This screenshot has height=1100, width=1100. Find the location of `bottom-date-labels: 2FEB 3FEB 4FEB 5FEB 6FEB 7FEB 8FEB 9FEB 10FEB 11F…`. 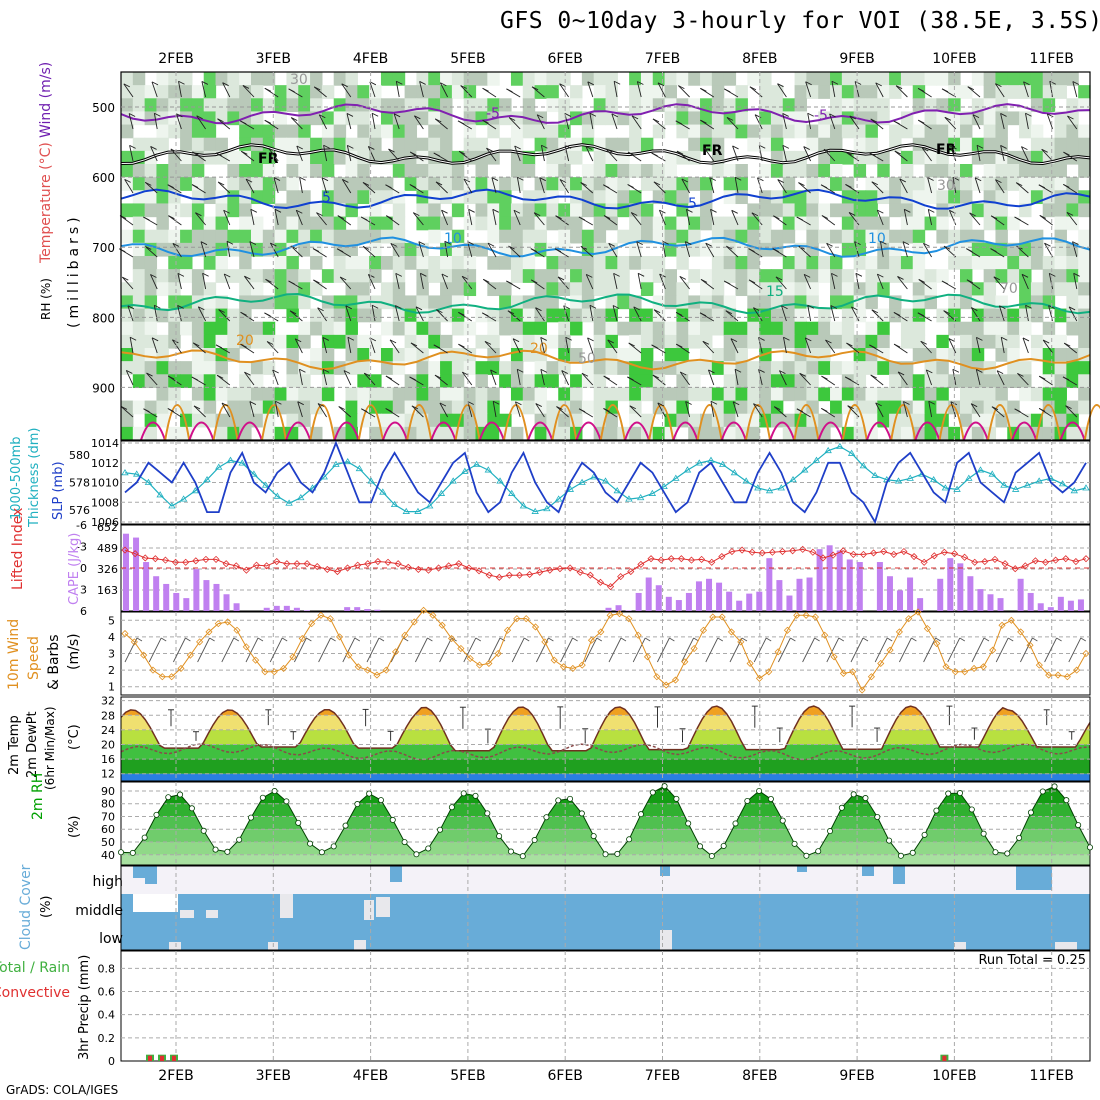

bottom-date-labels: 2FEB 3FEB 4FEB 5FEB 6FEB 7FEB 8FEB 9FEB 10FEB 11F… is located at coordinates (616, 1076).